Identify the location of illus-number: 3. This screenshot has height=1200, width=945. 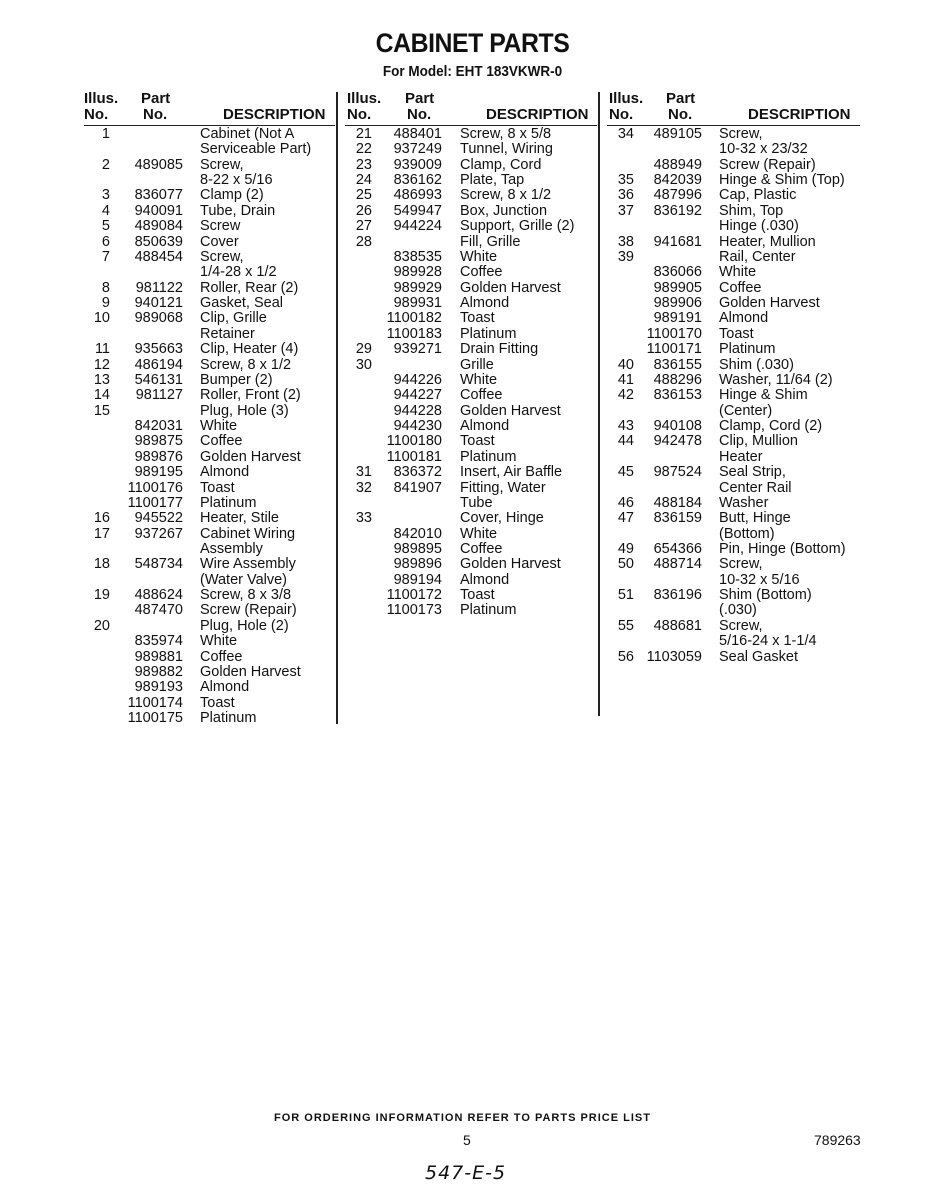
(105, 195).